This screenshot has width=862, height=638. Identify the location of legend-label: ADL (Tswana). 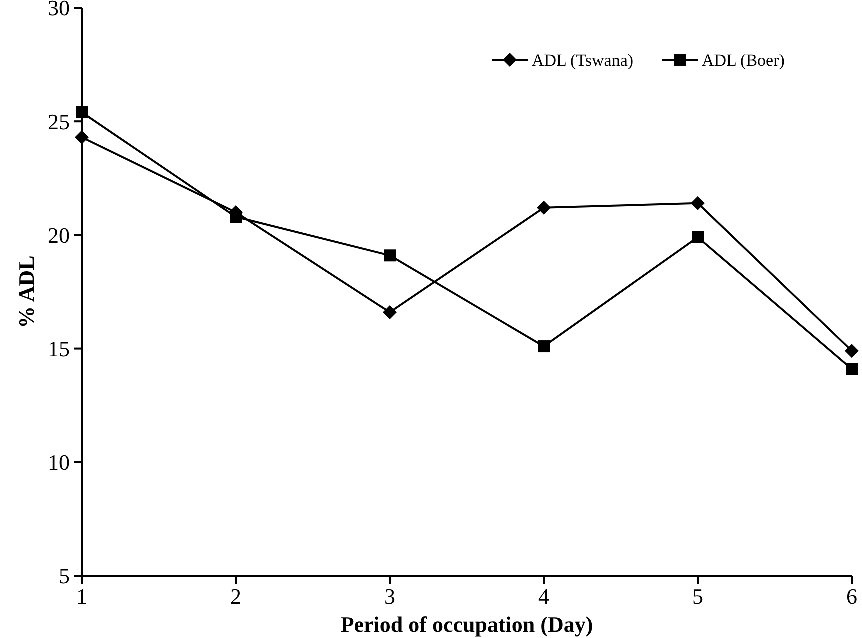
(583, 60).